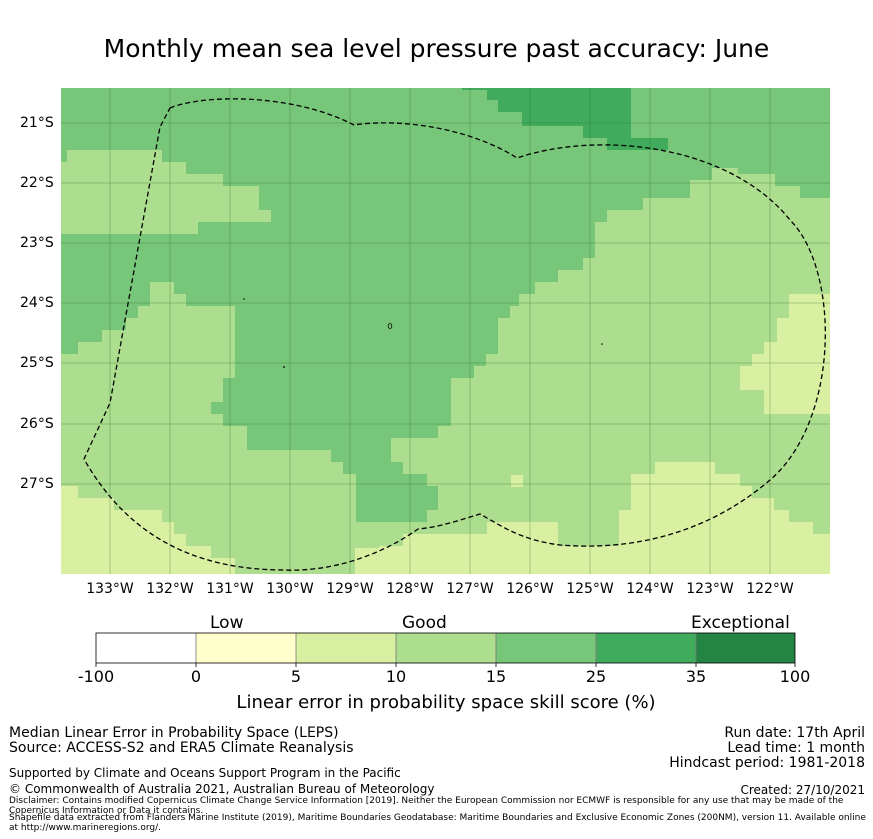 Image resolution: width=873 pixels, height=839 pixels. What do you see at coordinates (794, 733) in the screenshot?
I see `footer-run-date: Run date: 17th April` at bounding box center [794, 733].